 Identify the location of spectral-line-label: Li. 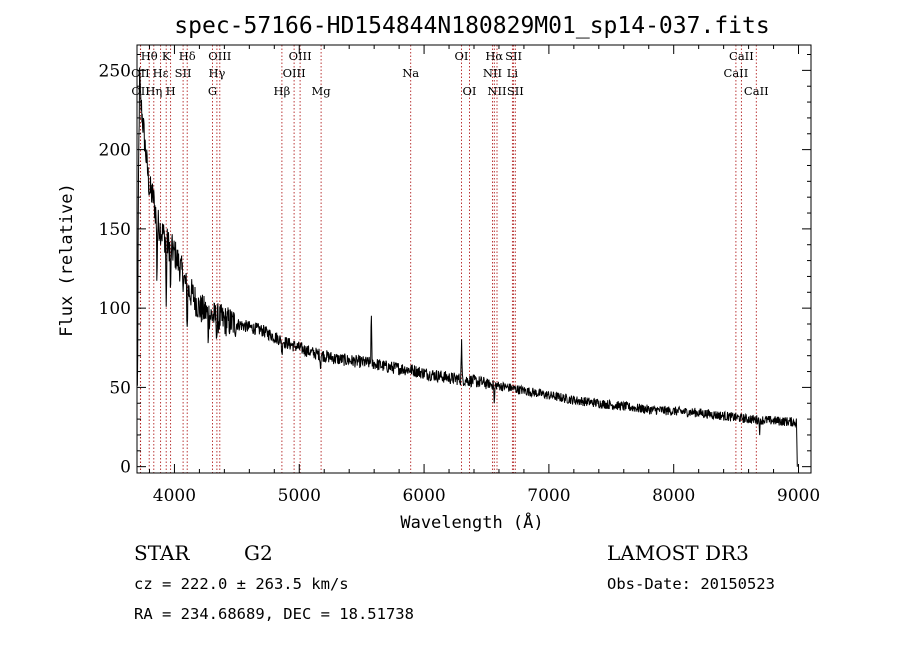
(513, 73).